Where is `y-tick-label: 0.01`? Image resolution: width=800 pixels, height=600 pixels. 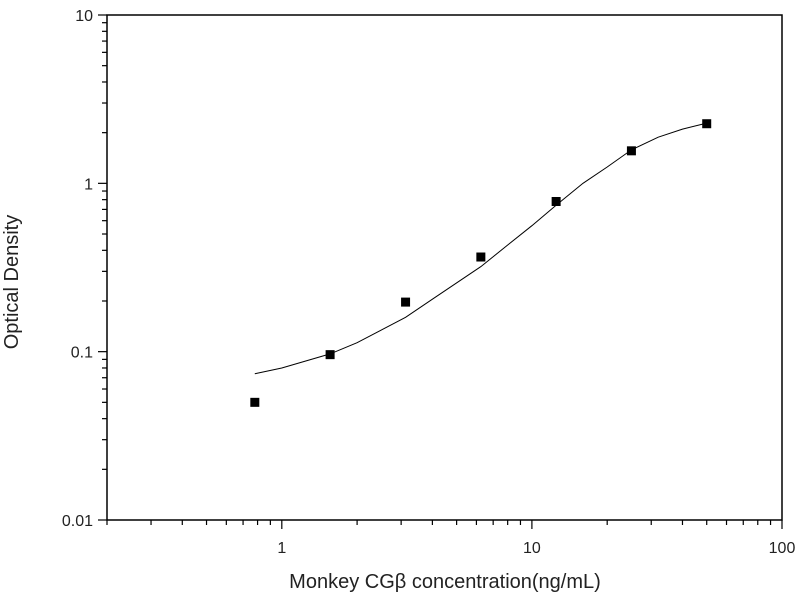
y-tick-label: 0.01 is located at coordinates (77, 521).